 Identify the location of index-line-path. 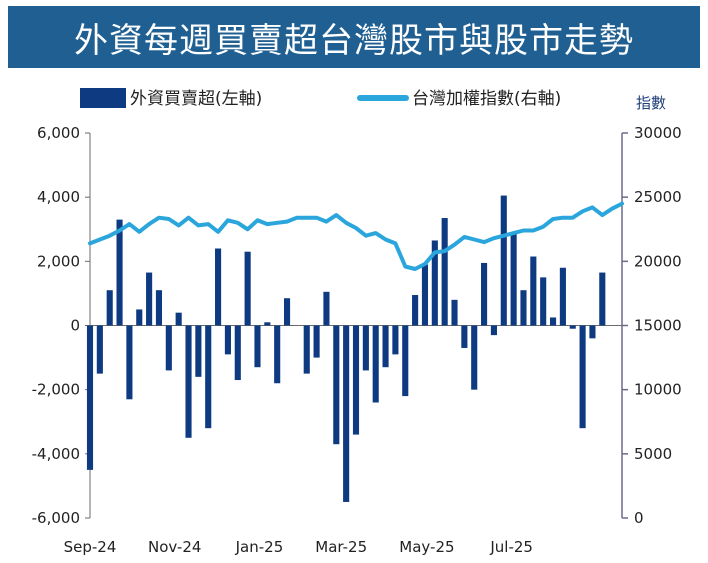
(356, 236).